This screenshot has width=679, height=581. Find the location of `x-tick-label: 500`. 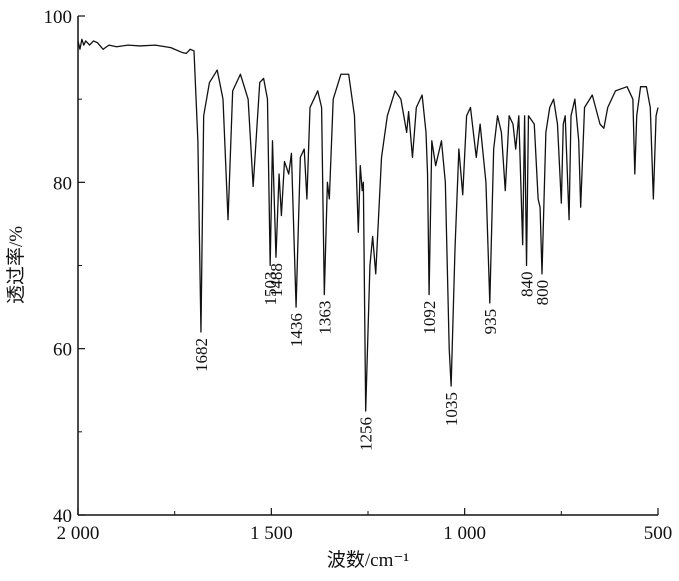

x-tick-label: 500 is located at coordinates (658, 533).